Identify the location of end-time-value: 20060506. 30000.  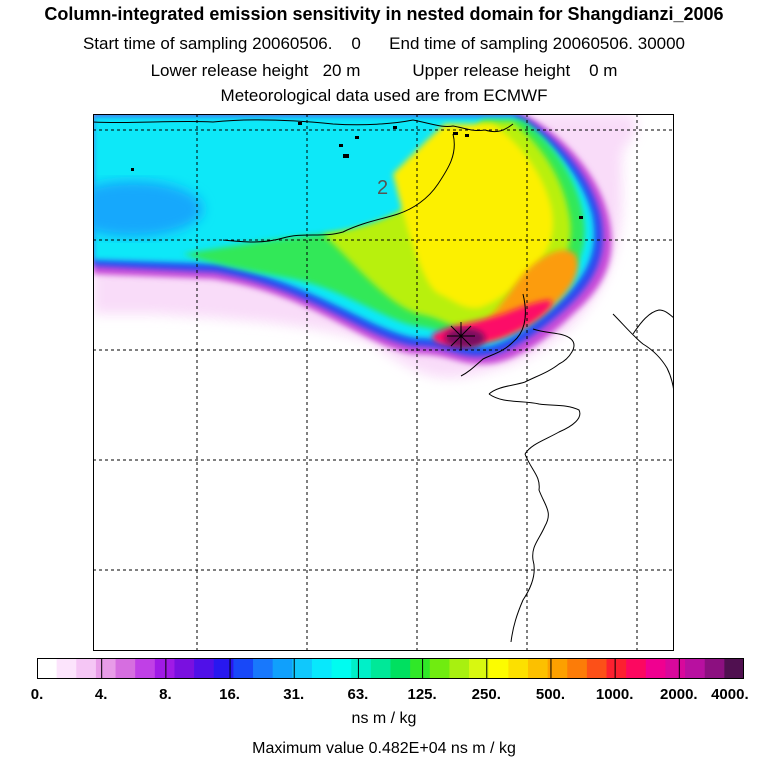
(619, 43).